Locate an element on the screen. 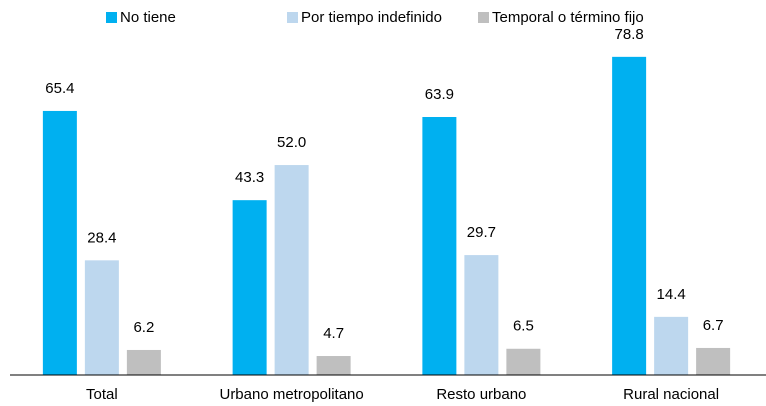  value-label: 6.2 is located at coordinates (143, 327).